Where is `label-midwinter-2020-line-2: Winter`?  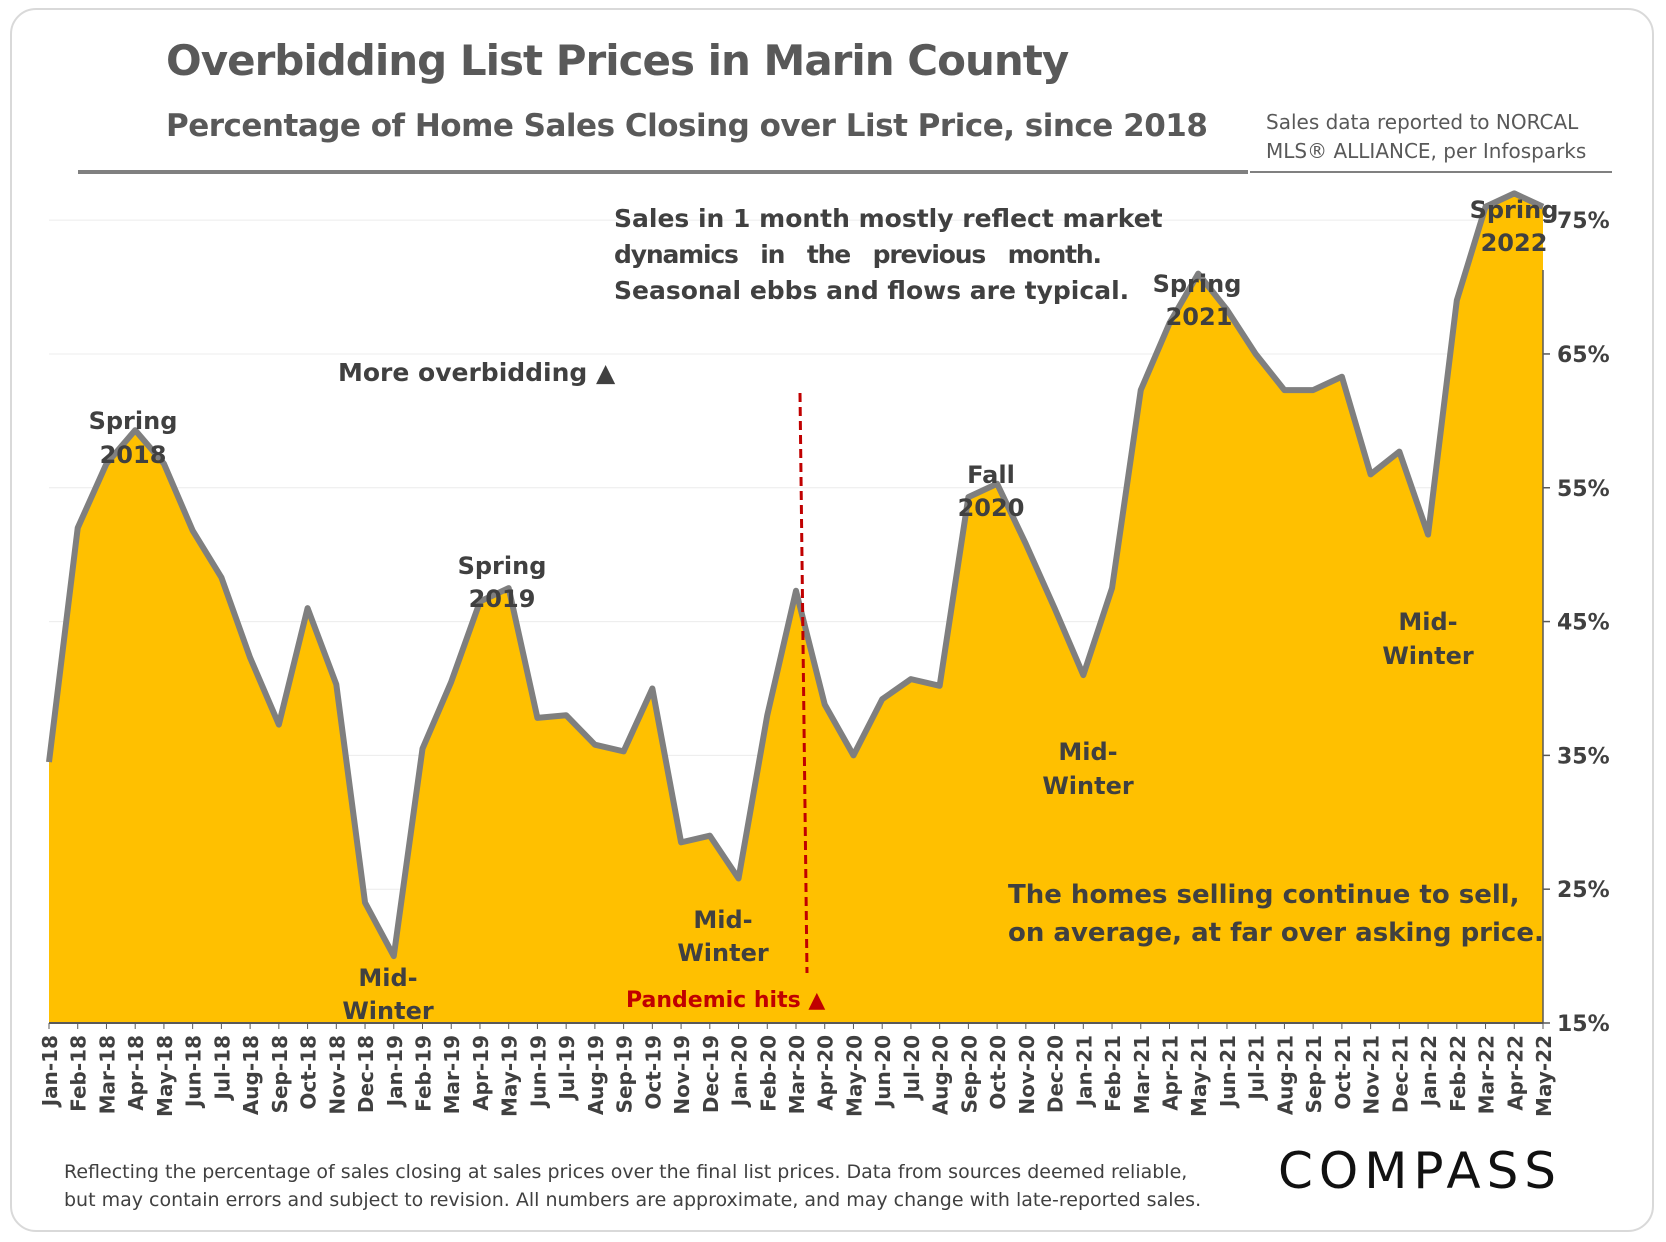
label-midwinter-2020-line-2: Winter is located at coordinates (723, 953).